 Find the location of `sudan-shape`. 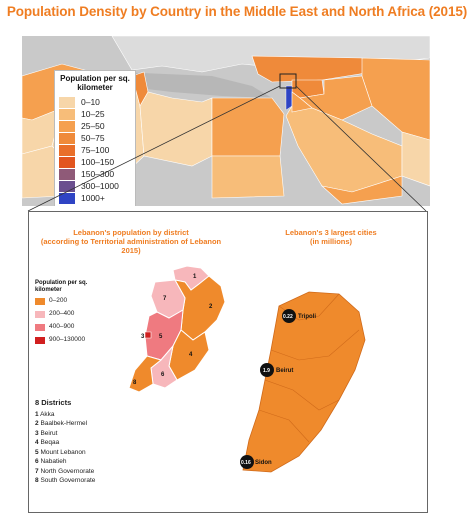

sudan-shape is located at coordinates (248, 177).